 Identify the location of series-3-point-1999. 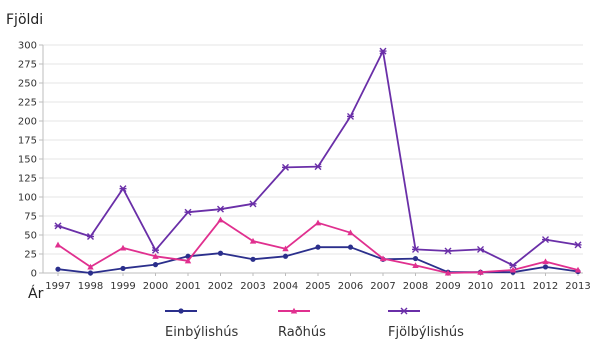
(123, 189).